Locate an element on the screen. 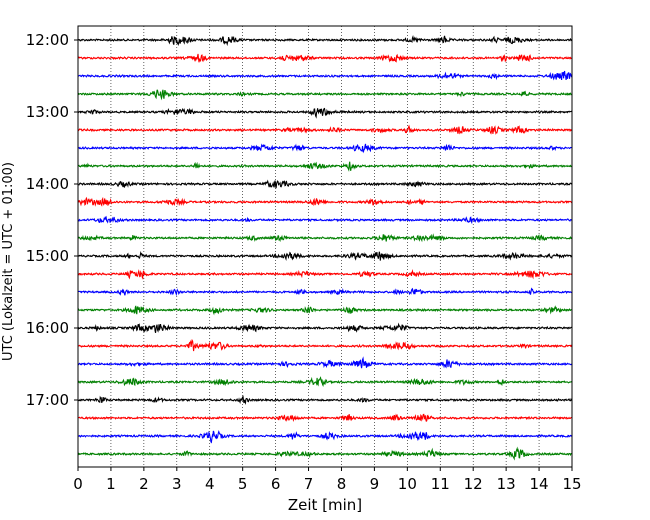 Image resolution: width=650 pixels, height=520 pixels. x-axis: 0 1 2 3 4 5 6 7 8 9 10 11 12 13 14 15 is located at coordinates (327, 480).